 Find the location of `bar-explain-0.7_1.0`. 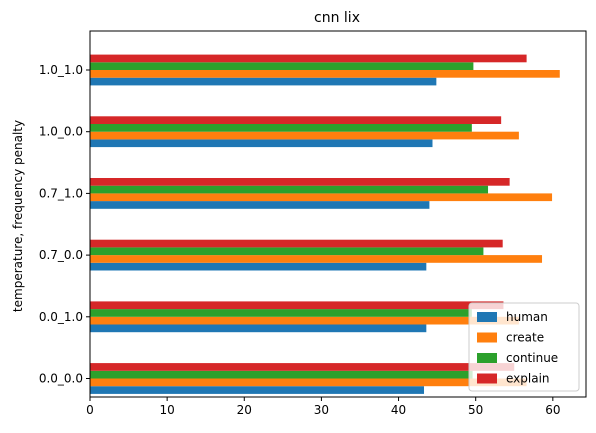

bar-explain-0.7_1.0 is located at coordinates (300, 182).